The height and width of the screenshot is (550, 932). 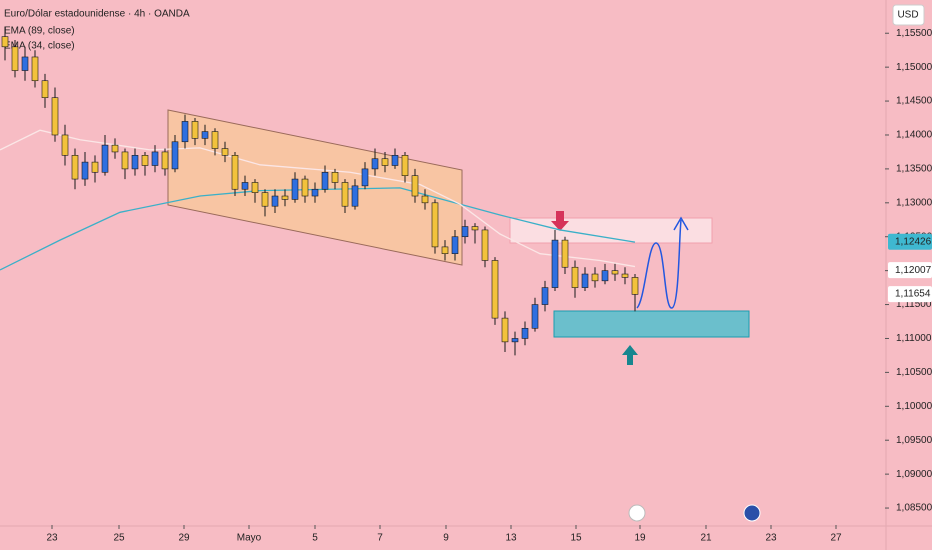 What do you see at coordinates (249, 538) in the screenshot?
I see `x-tick-label: Mayo` at bounding box center [249, 538].